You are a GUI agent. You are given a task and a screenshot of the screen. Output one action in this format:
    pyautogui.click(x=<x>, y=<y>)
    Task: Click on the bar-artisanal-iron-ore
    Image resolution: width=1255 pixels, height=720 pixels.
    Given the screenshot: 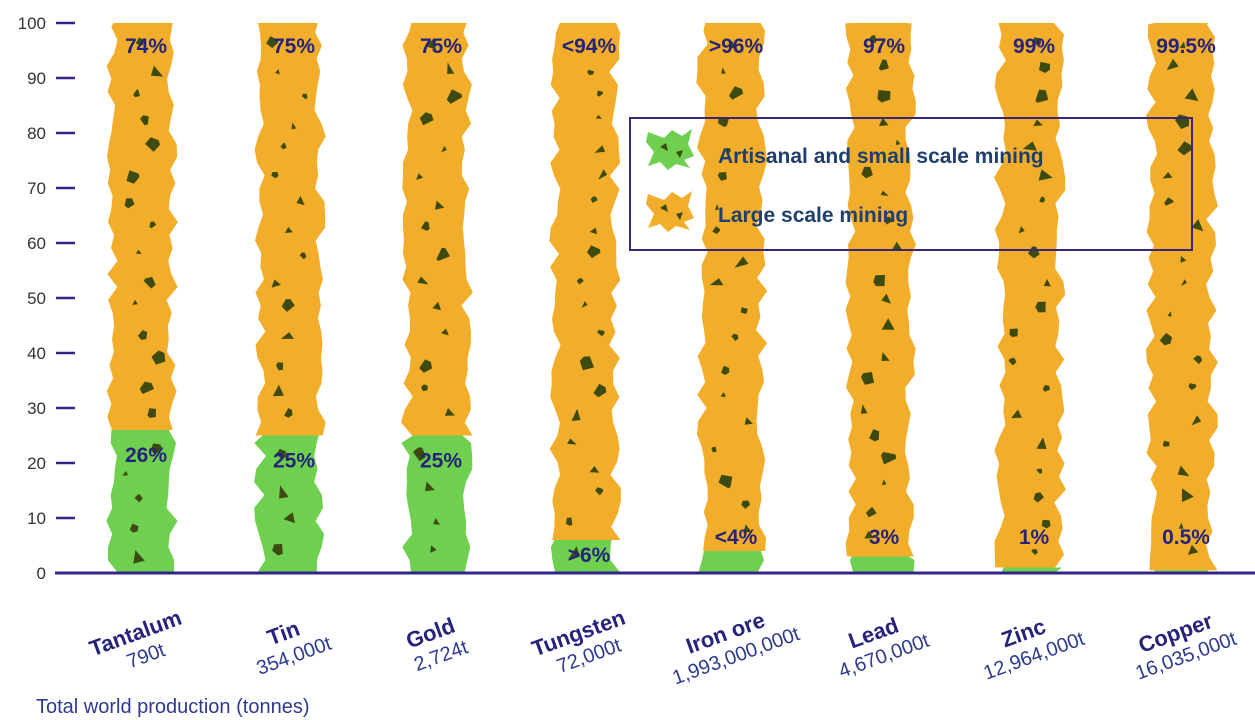 What is the action you would take?
    pyautogui.click(x=731, y=562)
    